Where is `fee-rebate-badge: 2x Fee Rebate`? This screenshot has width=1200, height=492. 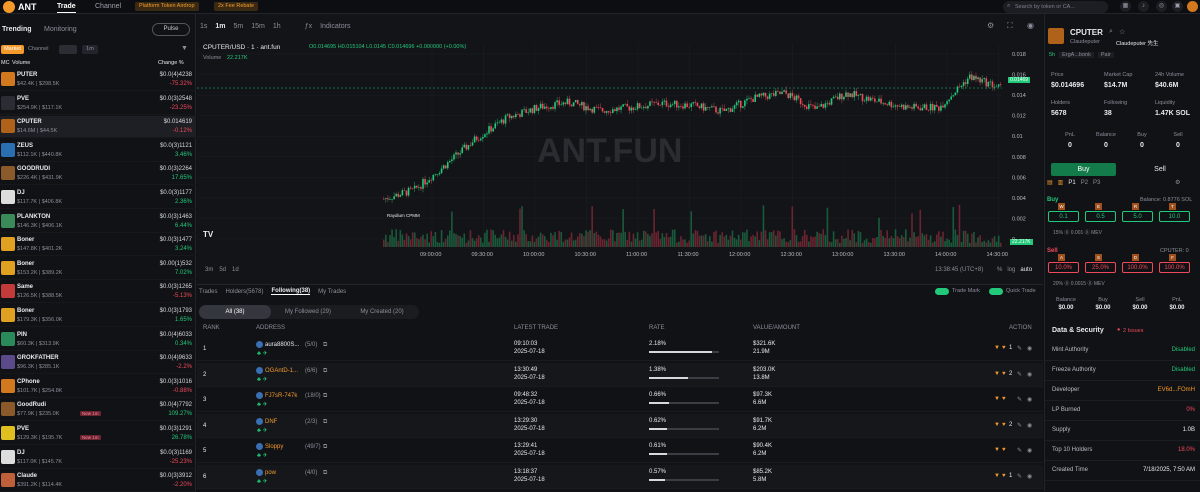
fee-rebate-badge: 2x Fee Rebate is located at coordinates (236, 6).